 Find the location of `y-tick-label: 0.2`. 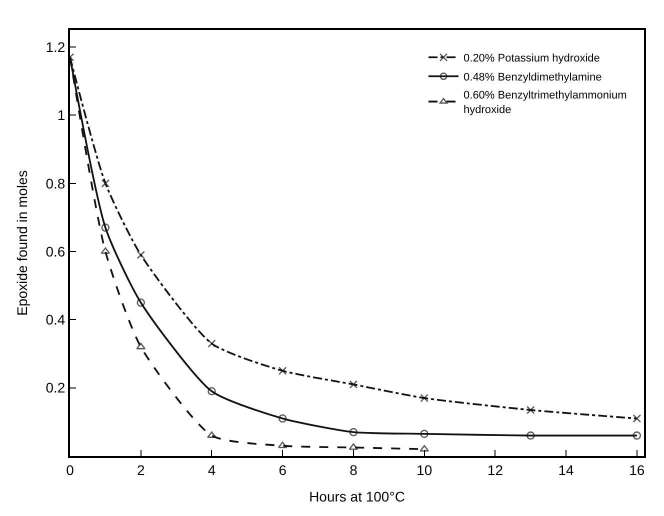

y-tick-label: 0.2 is located at coordinates (56, 388).